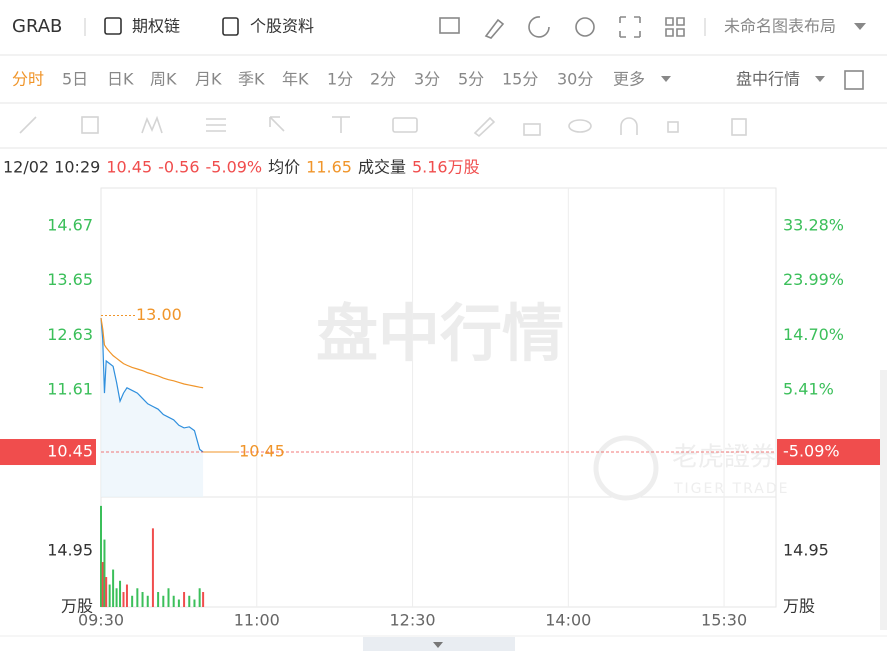  Describe the element at coordinates (340, 79) in the screenshot. I see `tab: 1分` at that location.